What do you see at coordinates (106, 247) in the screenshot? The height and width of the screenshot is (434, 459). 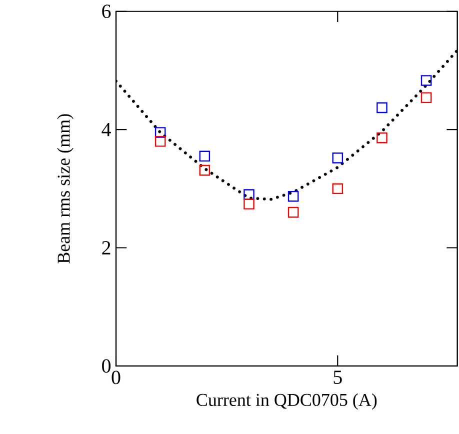 I see `y-tick-label: 2` at bounding box center [106, 247].